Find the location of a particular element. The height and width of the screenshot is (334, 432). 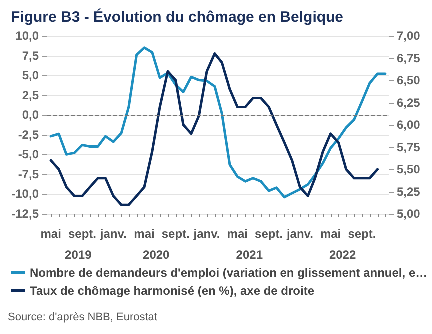

y-tick-label: 10,0 is located at coordinates (28, 36).